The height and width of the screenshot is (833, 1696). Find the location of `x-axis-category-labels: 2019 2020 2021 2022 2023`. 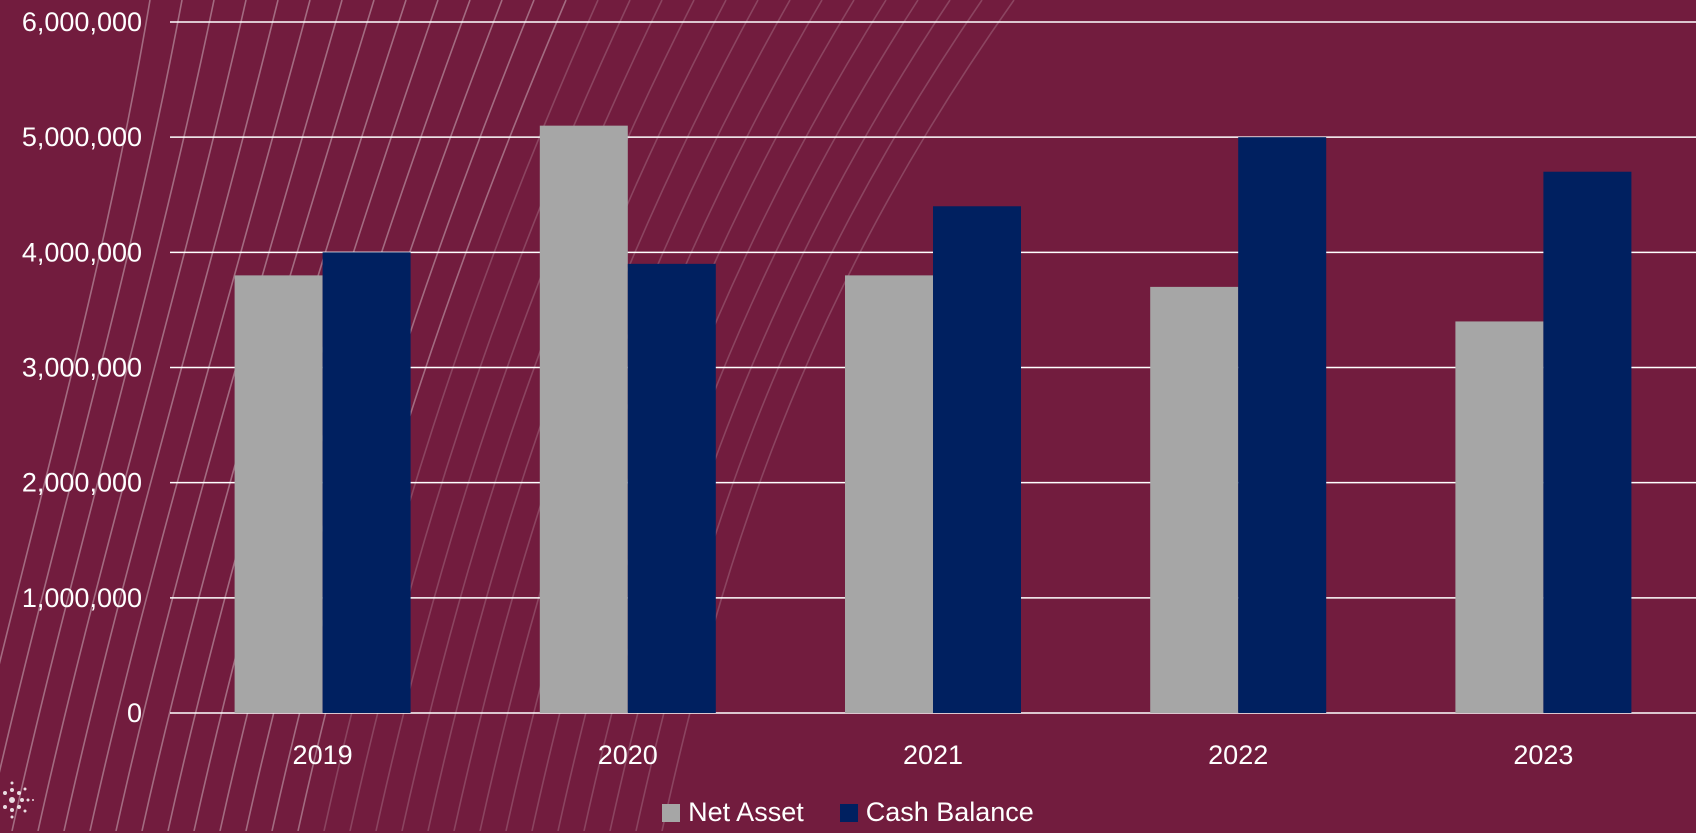

x-axis-category-labels: 2019 2020 2021 2022 2023 is located at coordinates (933, 755).